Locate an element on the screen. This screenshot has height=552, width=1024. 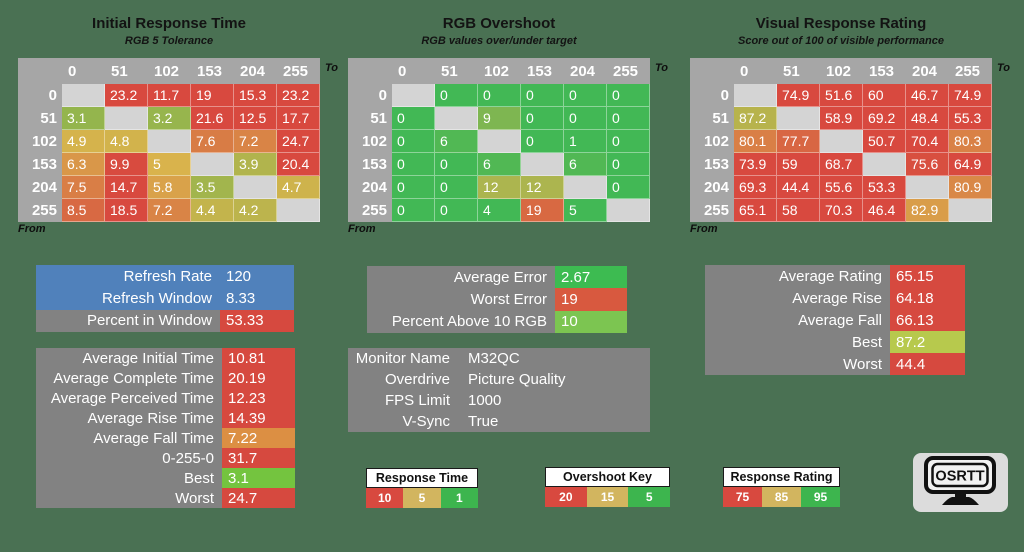
heatmap-cell: 5 is located at coordinates (169, 164).